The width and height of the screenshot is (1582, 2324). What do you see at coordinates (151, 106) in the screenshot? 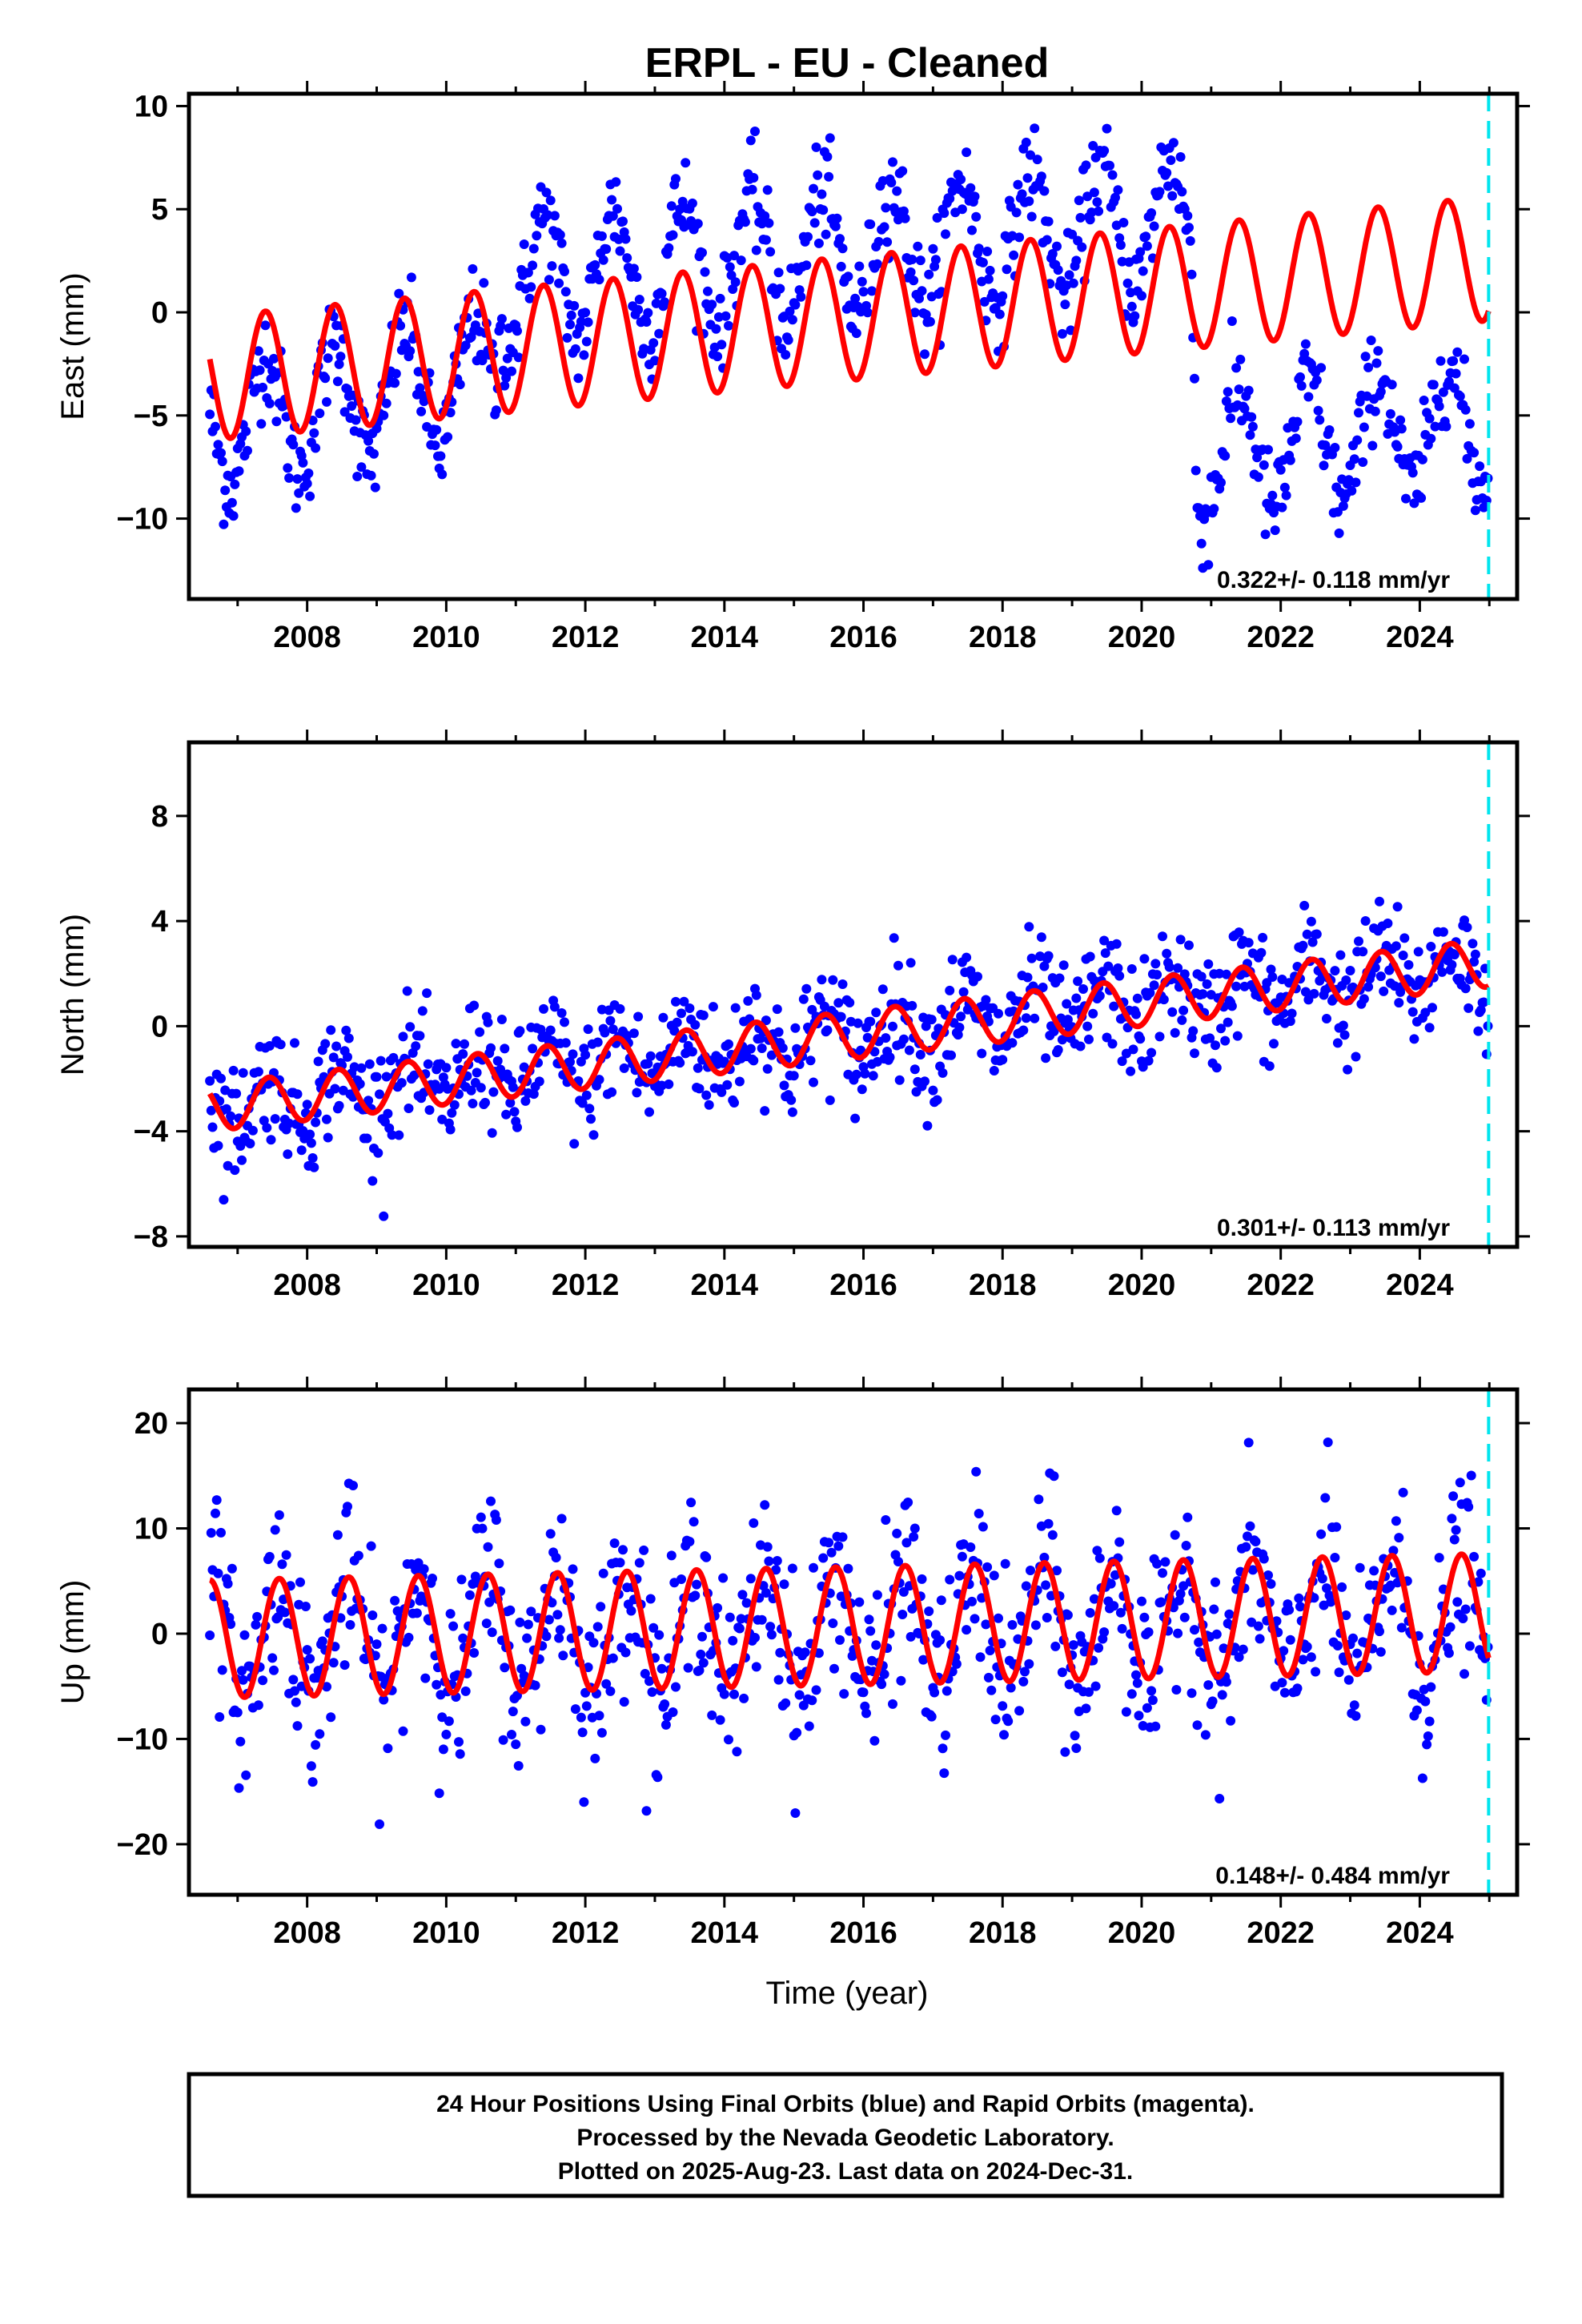
I see `y-tick-label: 10` at bounding box center [151, 106].